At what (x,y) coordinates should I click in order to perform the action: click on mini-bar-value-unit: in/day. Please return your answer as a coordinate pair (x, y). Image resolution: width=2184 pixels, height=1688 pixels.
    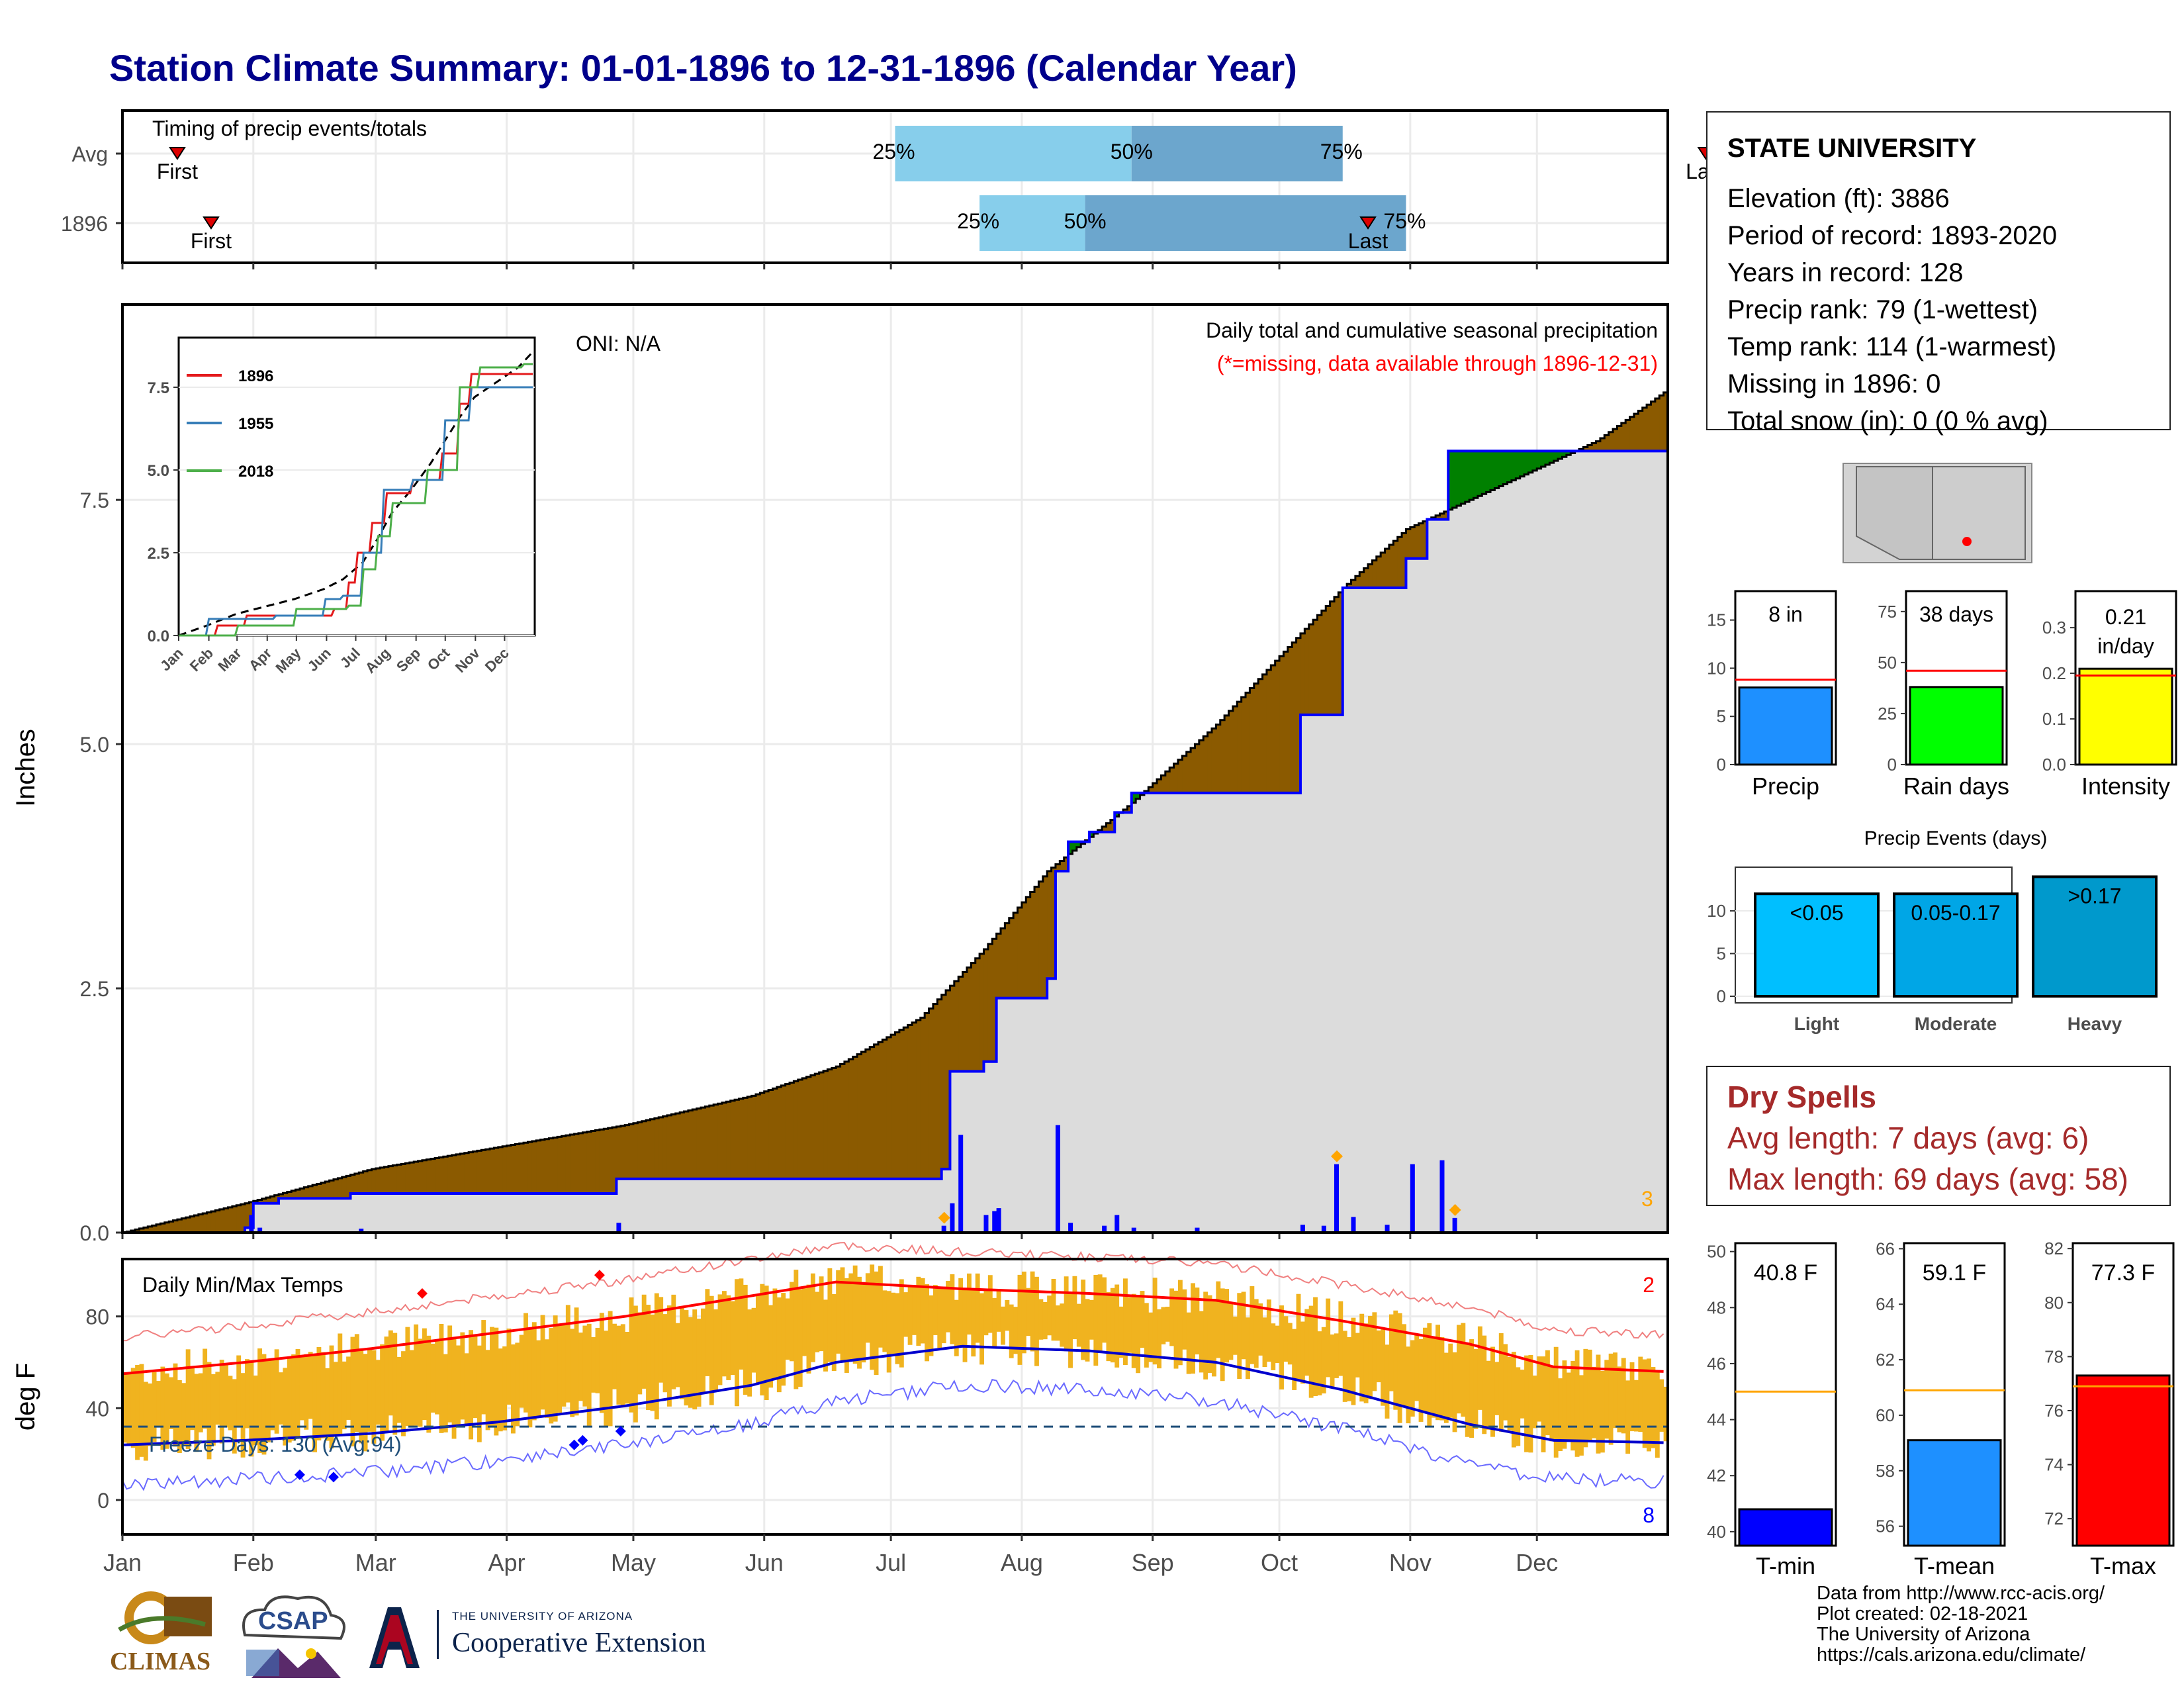
    Looking at the image, I should click on (2125, 646).